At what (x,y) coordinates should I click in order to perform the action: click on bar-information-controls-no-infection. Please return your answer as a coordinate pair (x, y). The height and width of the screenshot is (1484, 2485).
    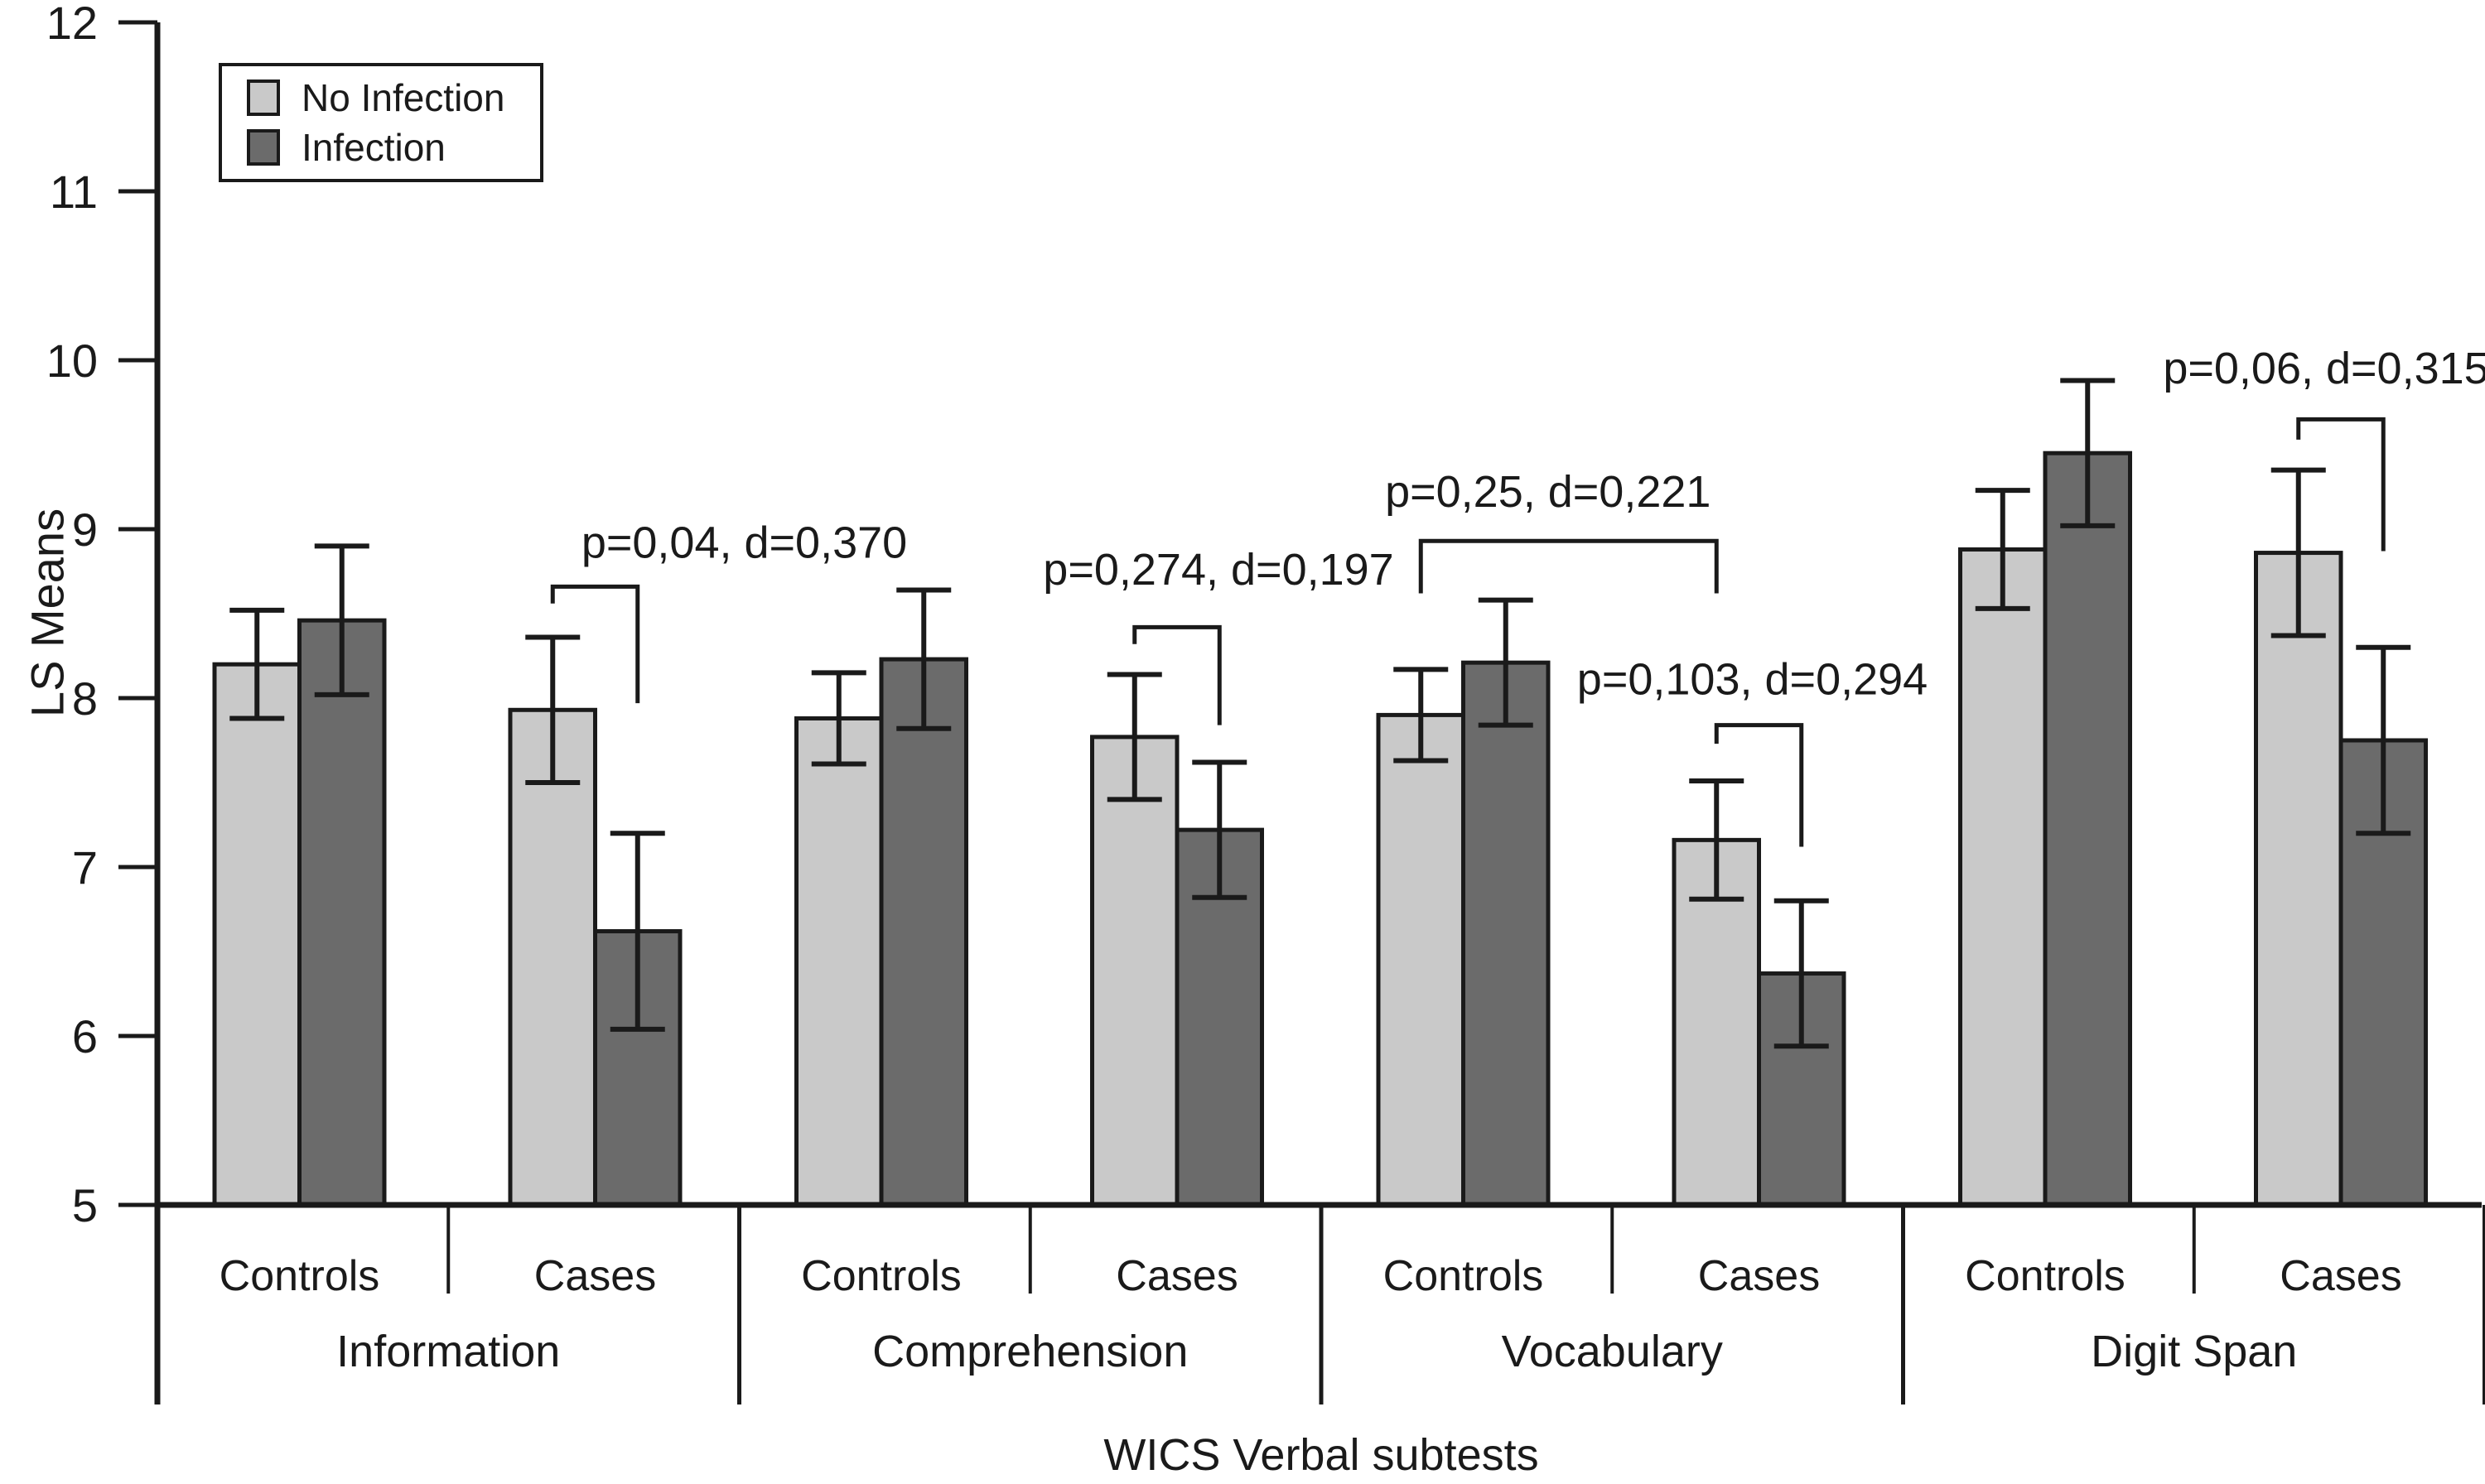
    Looking at the image, I should click on (257, 934).